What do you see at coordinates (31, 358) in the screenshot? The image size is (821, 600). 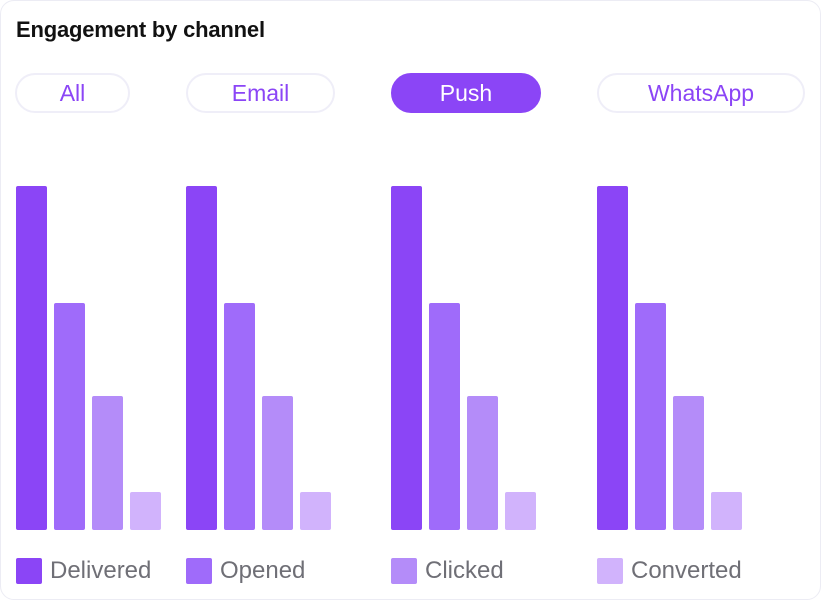 I see `bar-all-delivered` at bounding box center [31, 358].